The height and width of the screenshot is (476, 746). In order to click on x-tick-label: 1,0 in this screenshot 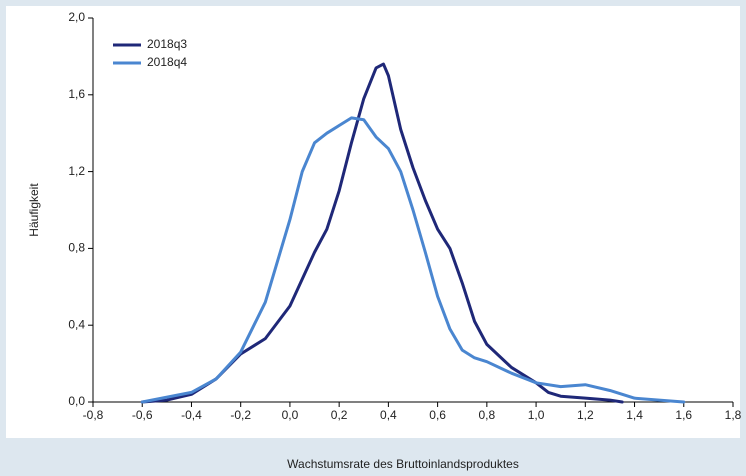, I will do `click(536, 415)`.